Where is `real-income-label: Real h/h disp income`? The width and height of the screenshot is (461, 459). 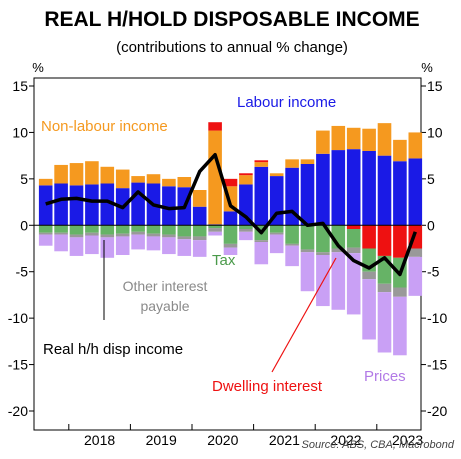 real-income-label: Real h/h disp income is located at coordinates (113, 349).